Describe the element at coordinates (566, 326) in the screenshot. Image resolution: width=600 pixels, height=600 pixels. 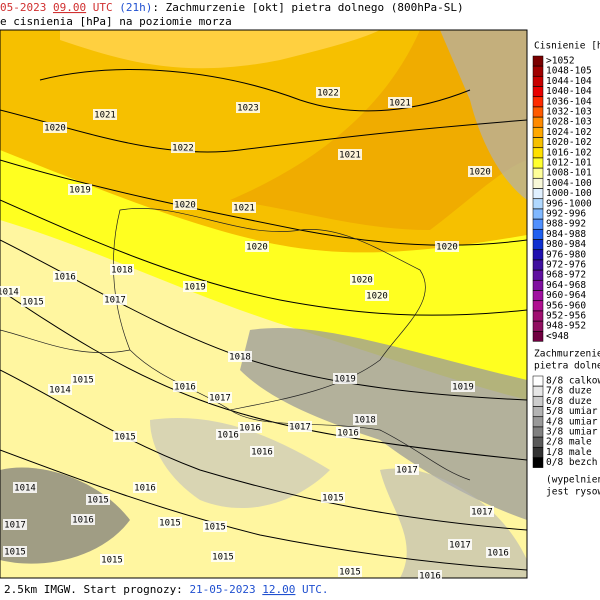
I see `legend-label: 948-952` at that location.